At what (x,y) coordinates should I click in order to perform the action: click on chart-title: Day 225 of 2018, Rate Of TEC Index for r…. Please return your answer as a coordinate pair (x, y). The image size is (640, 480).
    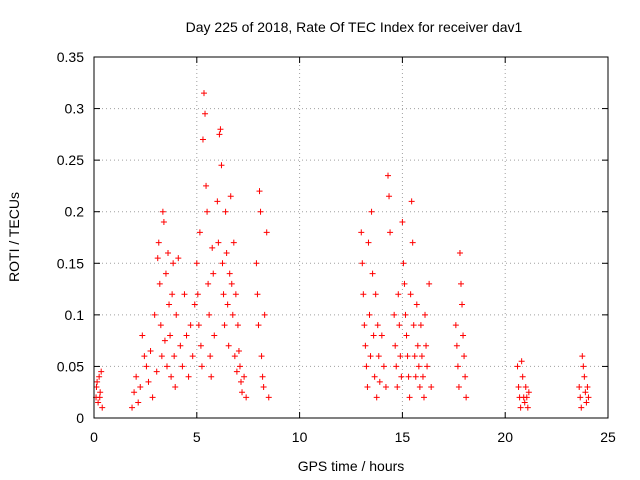
    Looking at the image, I should click on (354, 27).